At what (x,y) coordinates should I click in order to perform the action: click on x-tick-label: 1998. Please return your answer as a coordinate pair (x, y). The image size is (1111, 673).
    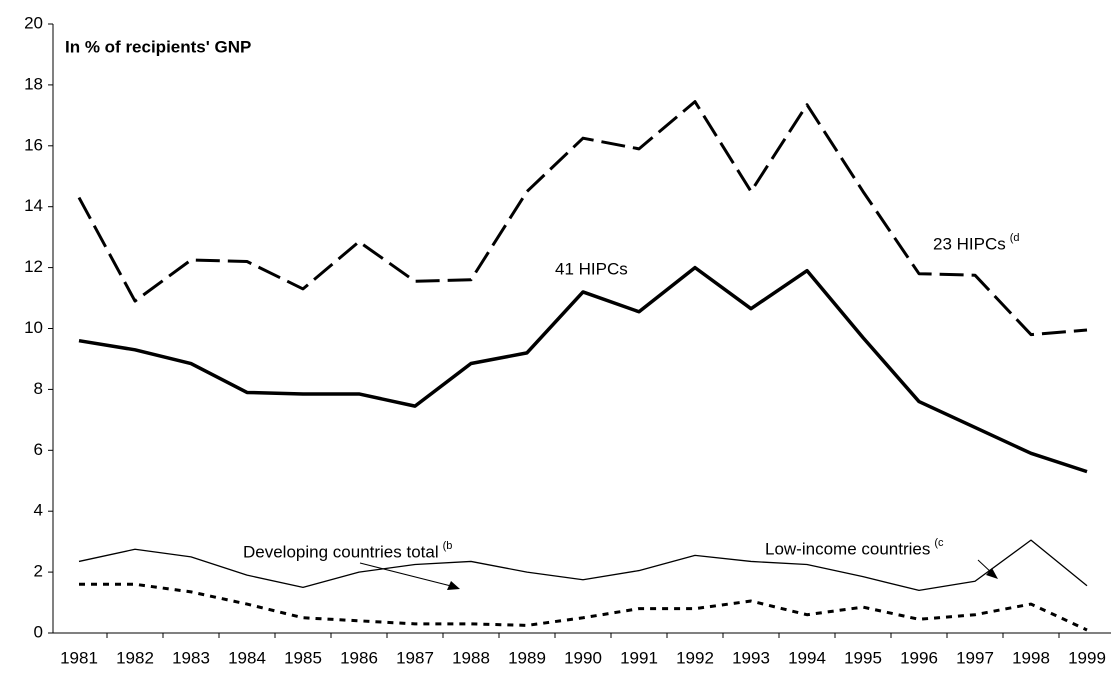
    Looking at the image, I should click on (1031, 657).